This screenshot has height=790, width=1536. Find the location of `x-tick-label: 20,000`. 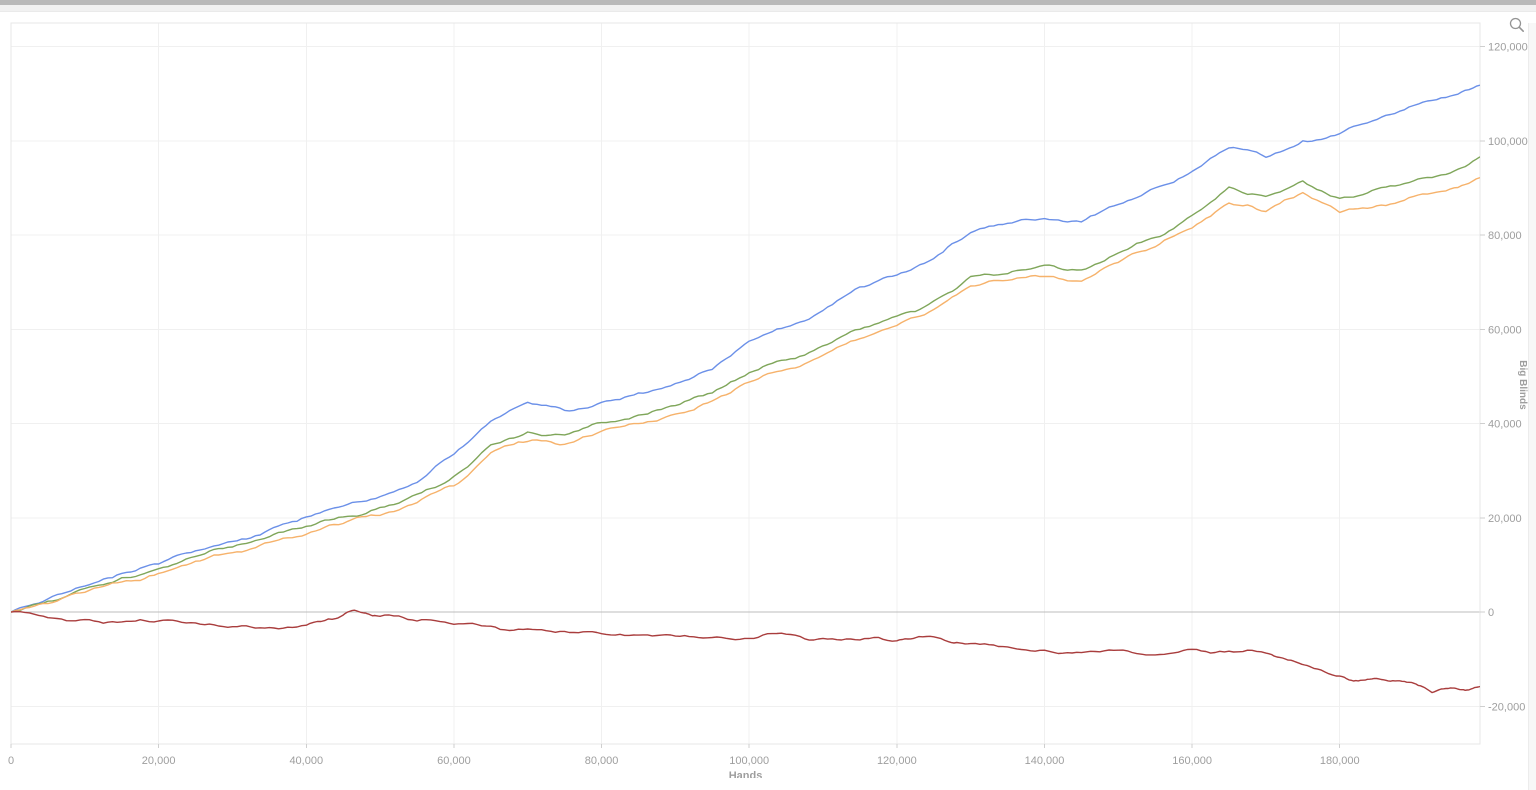

x-tick-label: 20,000 is located at coordinates (159, 761).